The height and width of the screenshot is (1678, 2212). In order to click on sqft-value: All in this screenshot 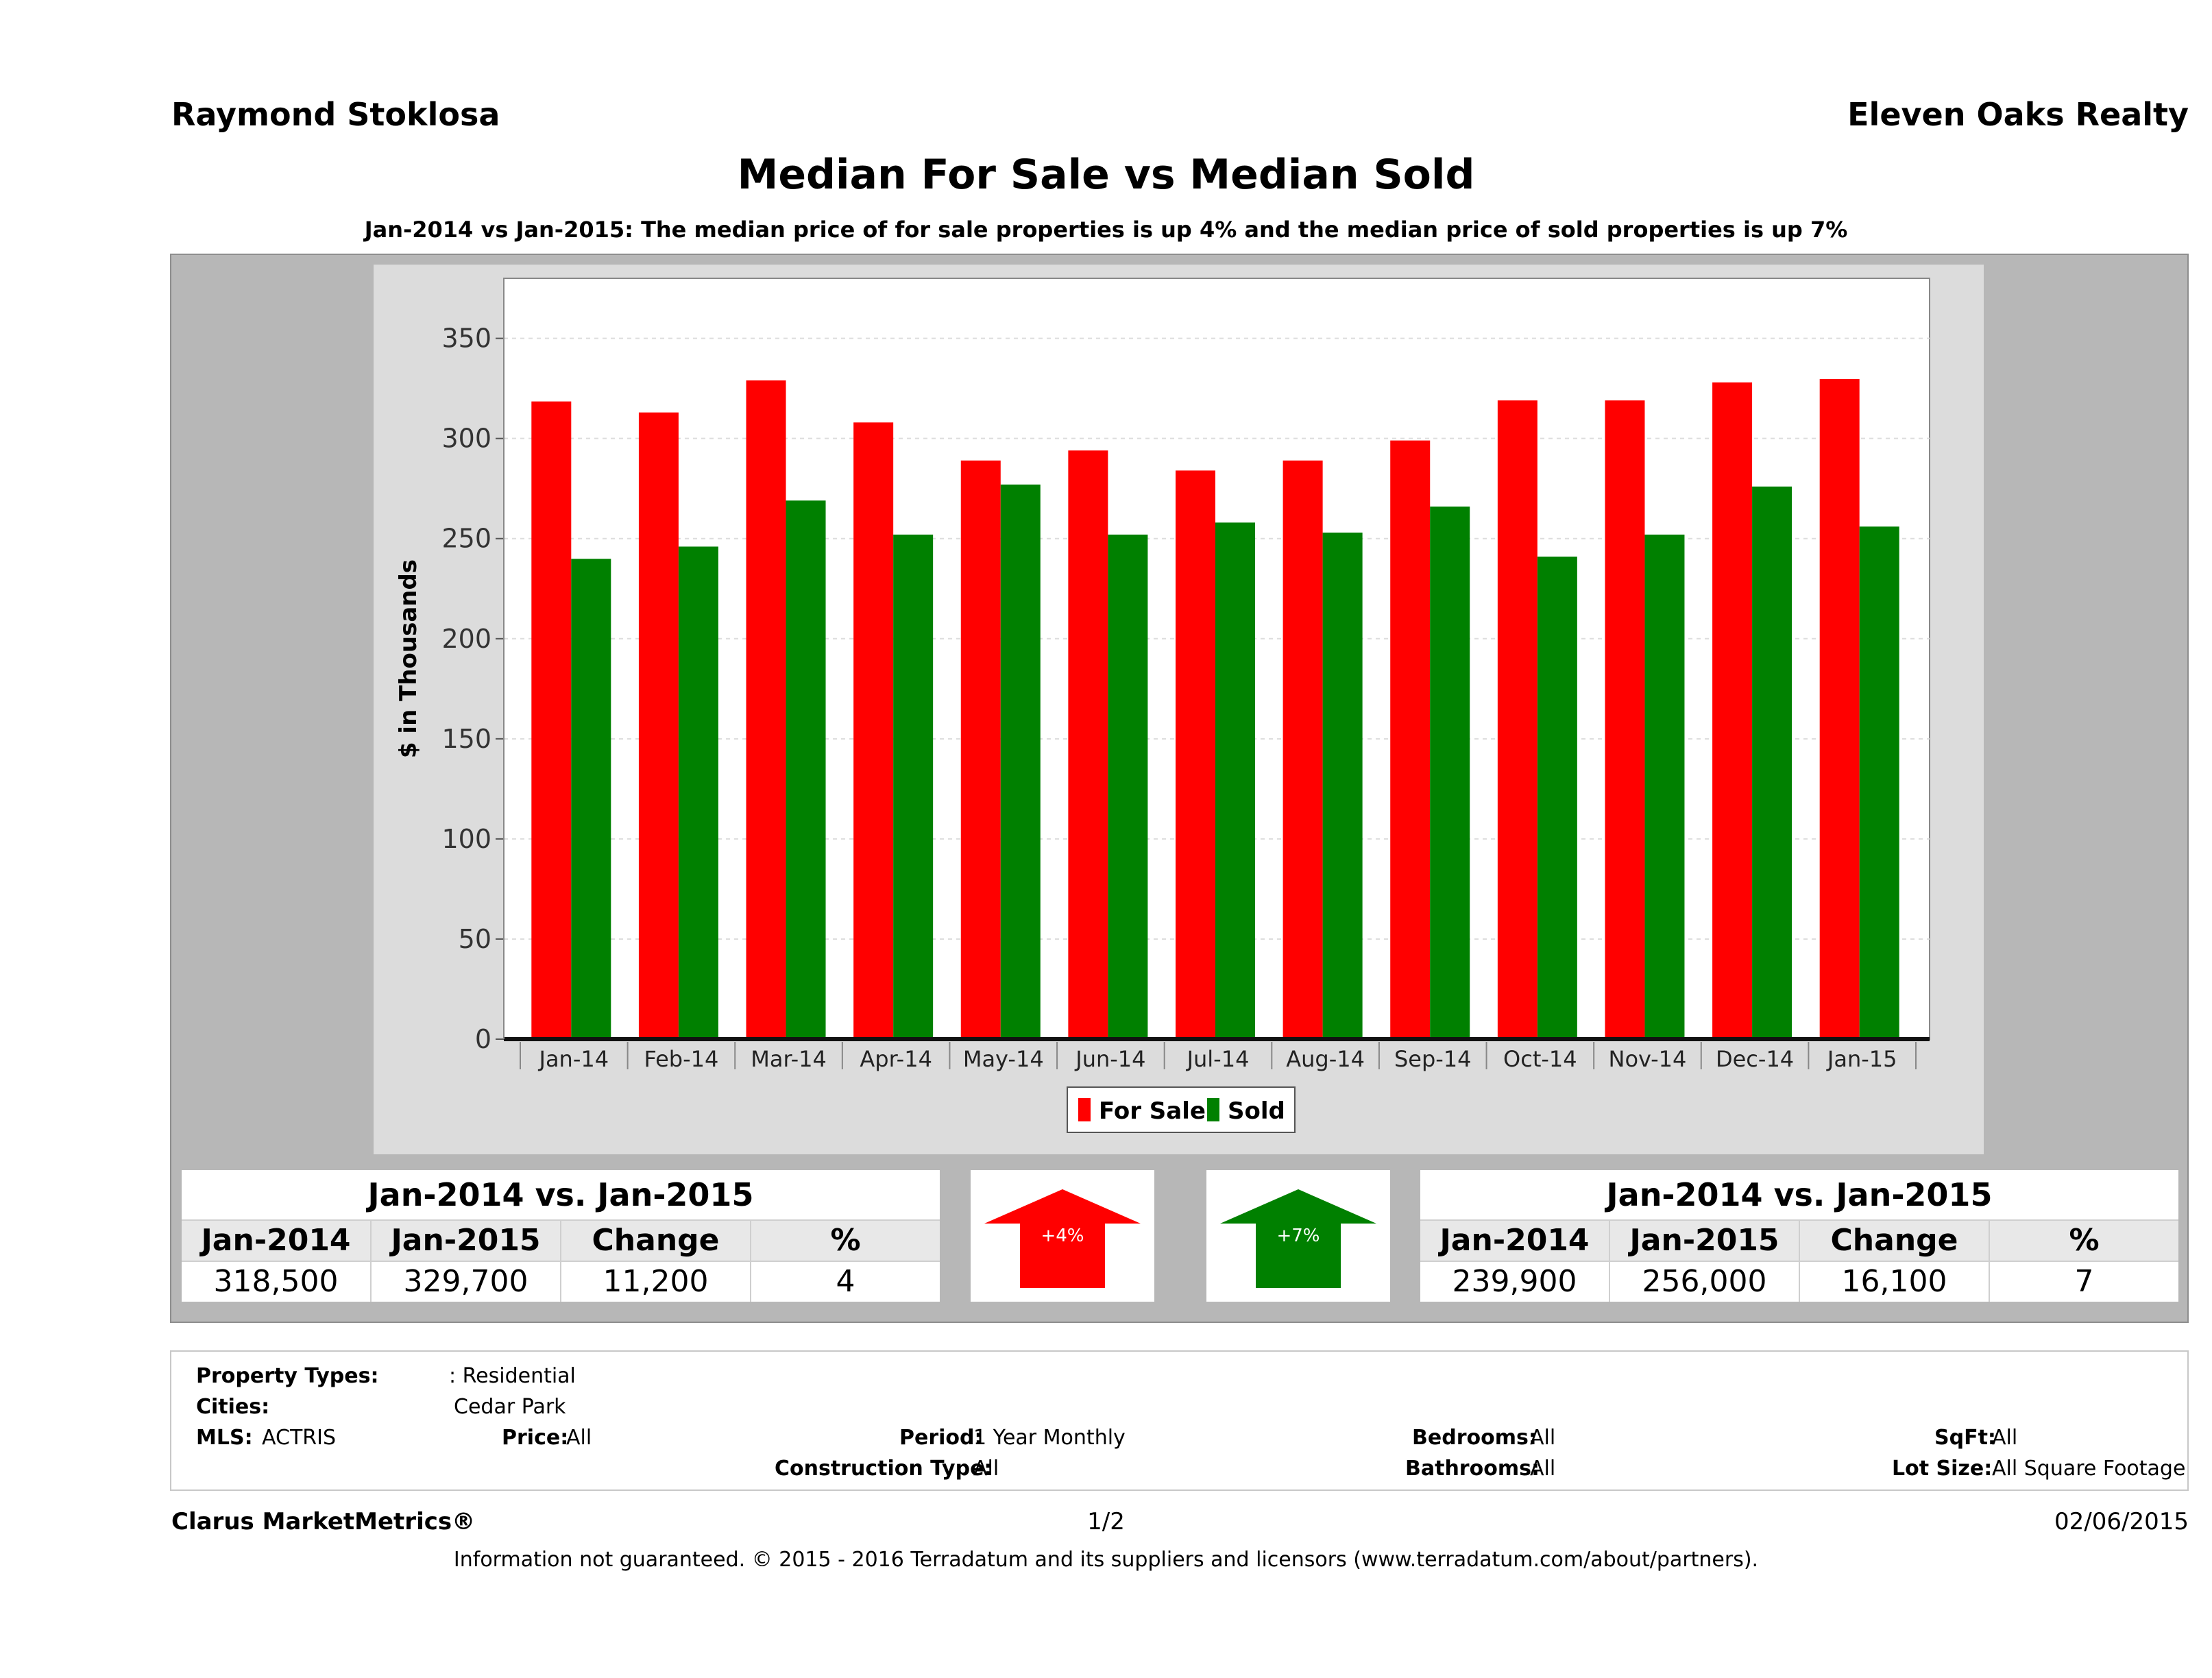, I will do `click(2005, 1438)`.